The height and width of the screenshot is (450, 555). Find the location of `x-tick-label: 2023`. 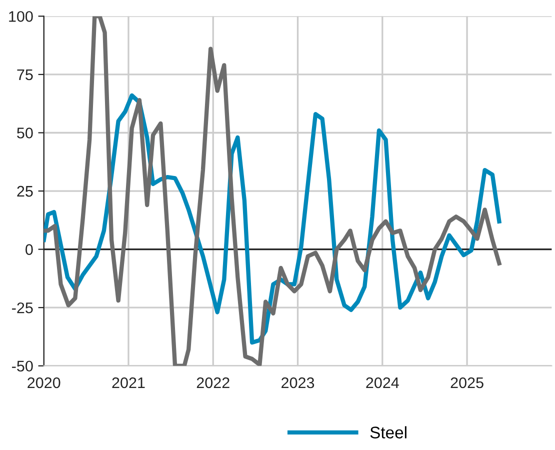

x-tick-label: 2023 is located at coordinates (298, 382).